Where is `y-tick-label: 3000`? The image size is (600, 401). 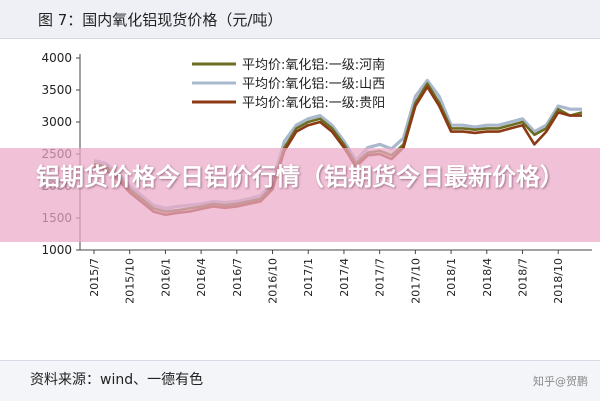 y-tick-label: 3000 is located at coordinates (56, 122).